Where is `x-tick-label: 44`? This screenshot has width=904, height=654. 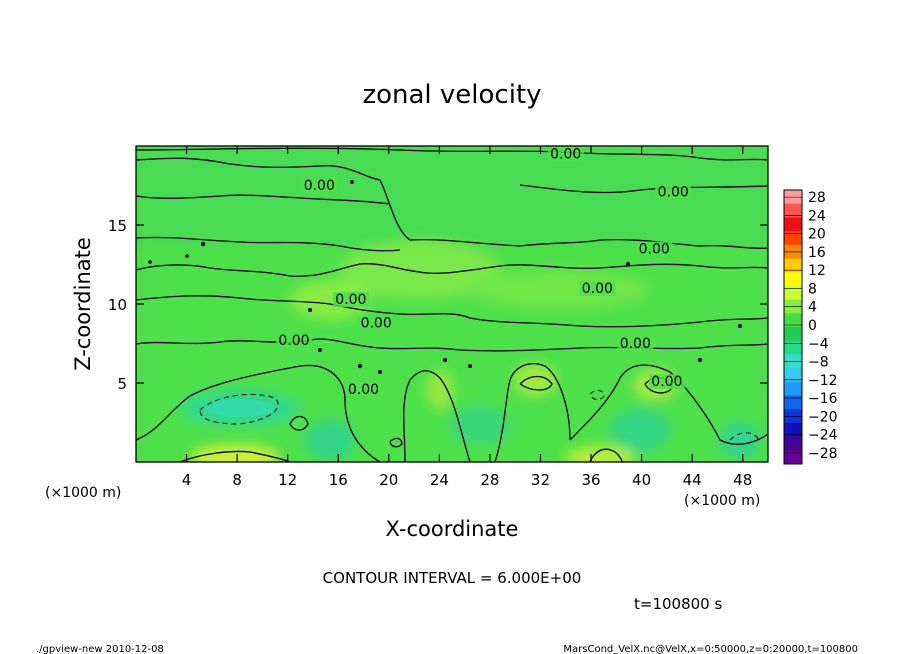 x-tick-label: 44 is located at coordinates (692, 480).